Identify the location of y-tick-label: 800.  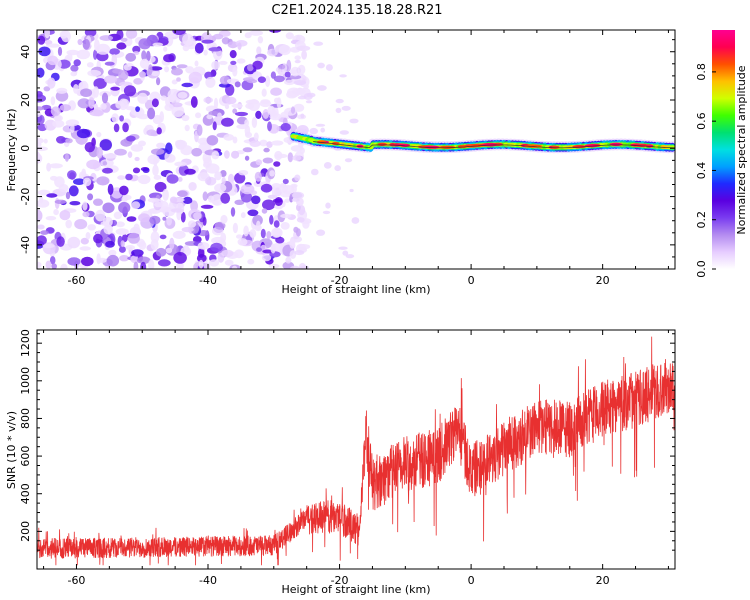
(25, 418).